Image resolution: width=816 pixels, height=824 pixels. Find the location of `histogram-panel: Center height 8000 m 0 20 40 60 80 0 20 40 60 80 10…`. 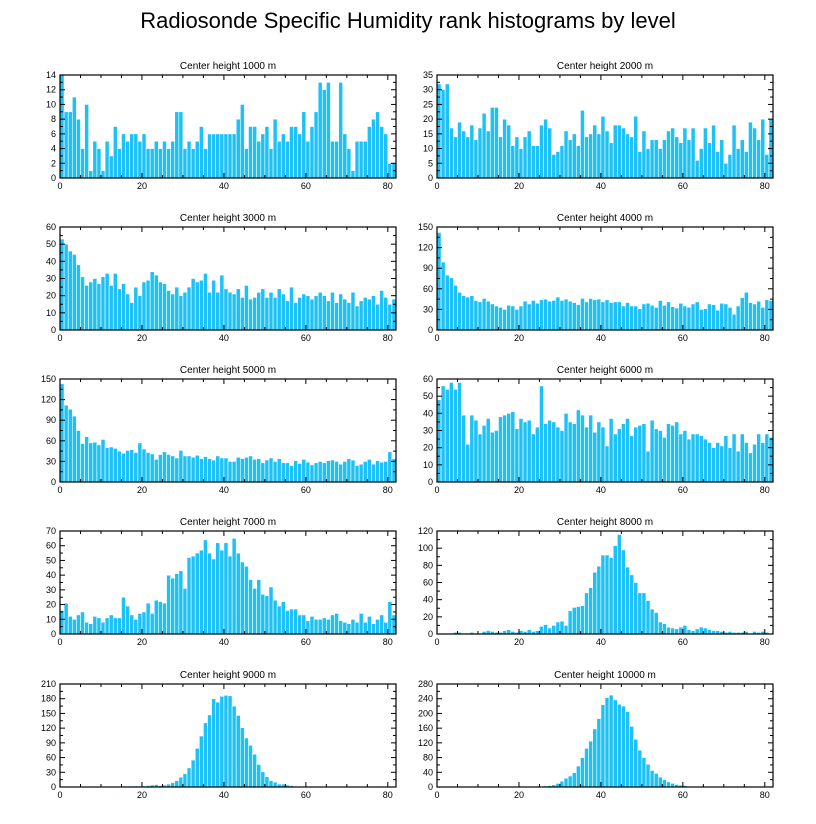

histogram-panel: Center height 8000 m 0 20 40 60 80 0 20 40 60 80 10… is located at coordinates (596, 582).